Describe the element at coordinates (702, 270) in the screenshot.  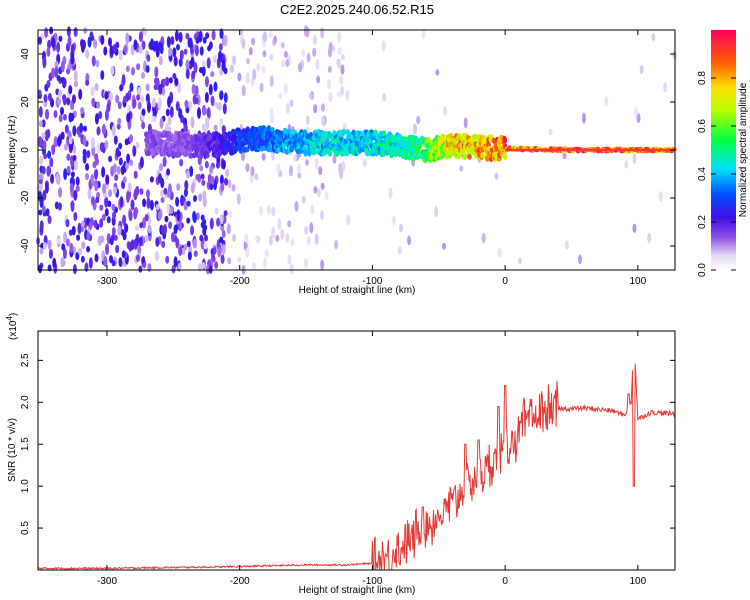
I see `colorbar-tick-label: 0.0` at that location.